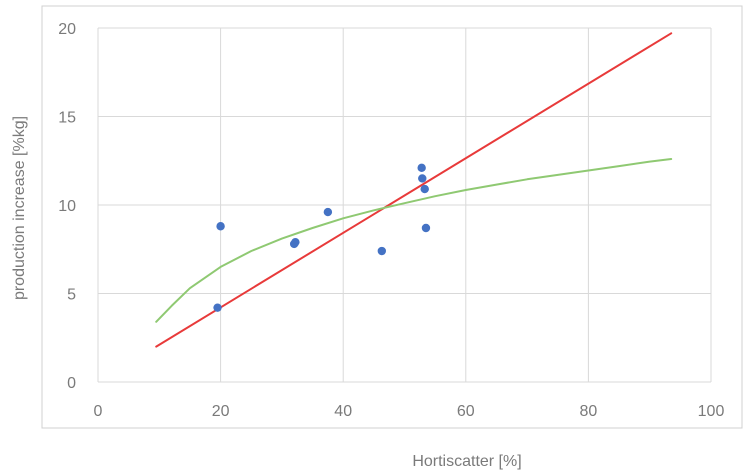  I want to click on x-tick-label: 40, so click(343, 411).